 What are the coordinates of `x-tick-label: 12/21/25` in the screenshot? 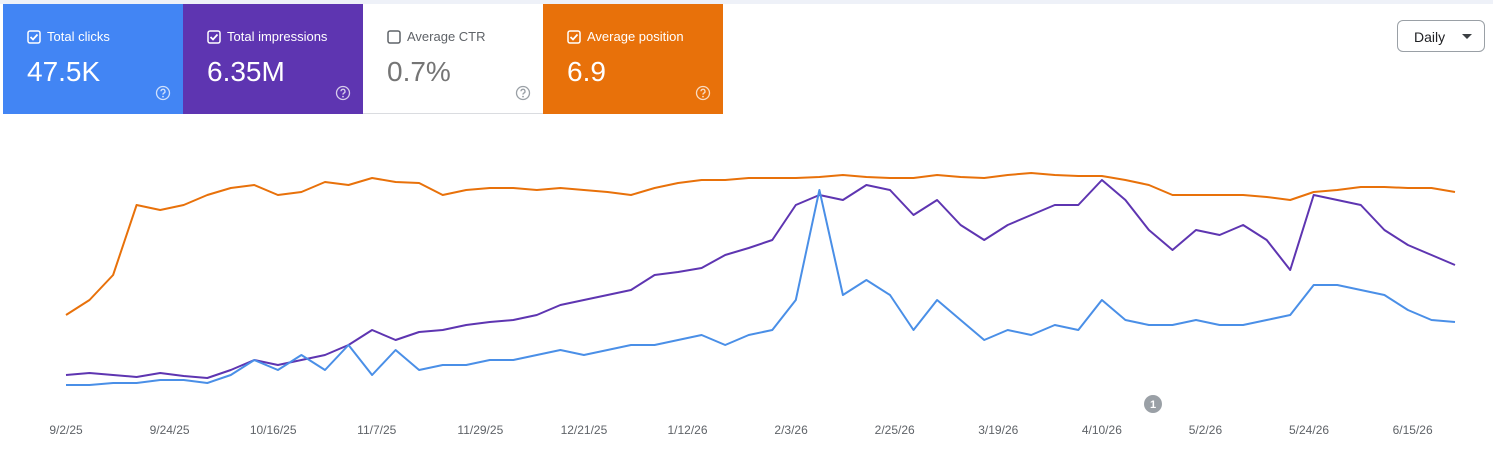 It's located at (584, 430).